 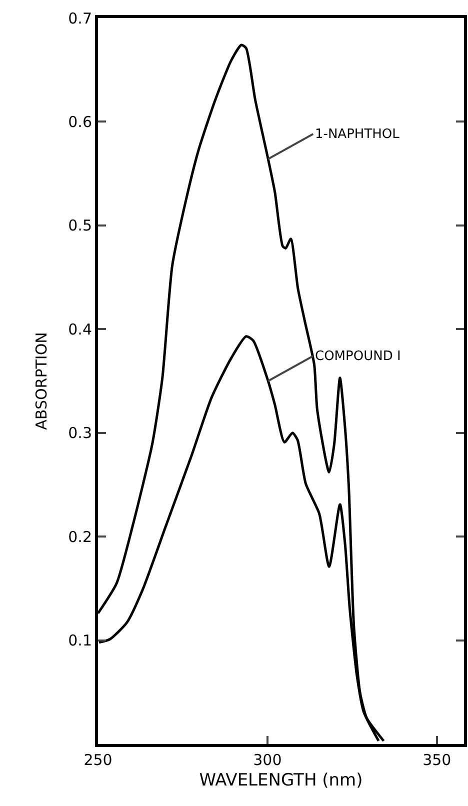 What do you see at coordinates (80, 433) in the screenshot?
I see `y-tick-label: 0.3` at bounding box center [80, 433].